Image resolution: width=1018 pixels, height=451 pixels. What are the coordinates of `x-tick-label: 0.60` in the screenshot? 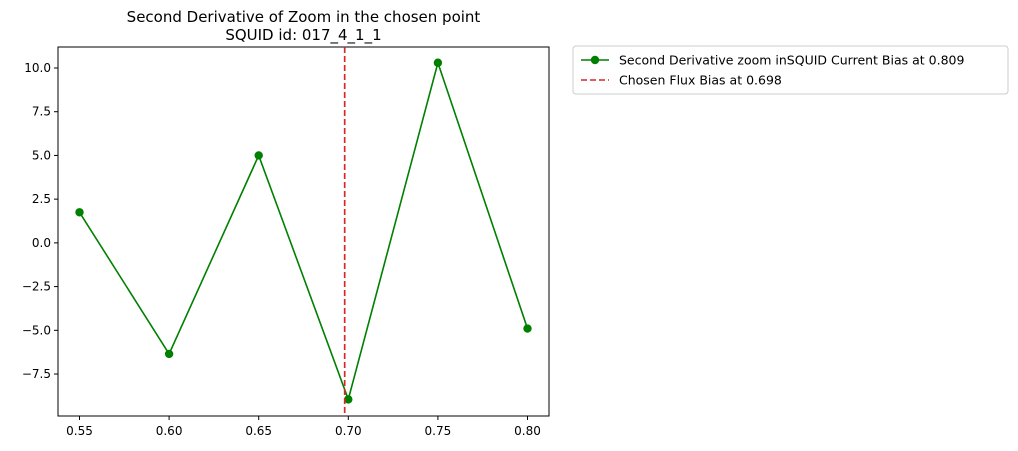 It's located at (169, 431).